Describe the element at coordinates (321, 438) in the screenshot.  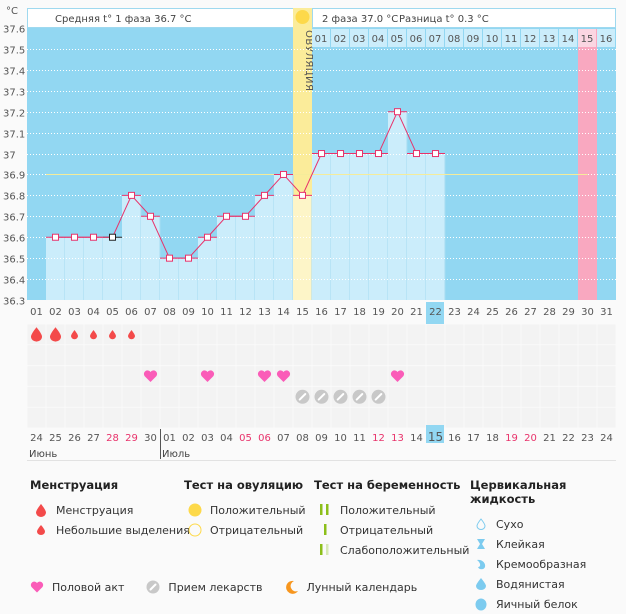
I see `calendar-date-label: 09` at that location.